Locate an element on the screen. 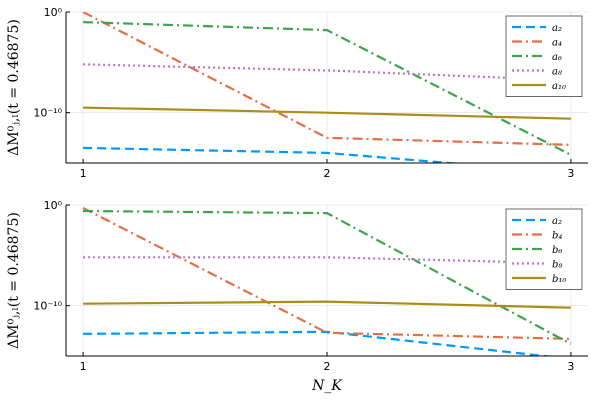  legend-label-5: b₁₀ is located at coordinates (559, 279).